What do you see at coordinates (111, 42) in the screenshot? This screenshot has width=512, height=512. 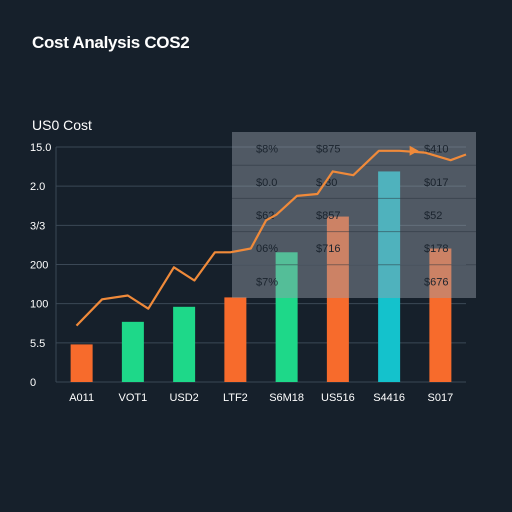 I see `chart-title: Cost Analysis COS2` at bounding box center [111, 42].